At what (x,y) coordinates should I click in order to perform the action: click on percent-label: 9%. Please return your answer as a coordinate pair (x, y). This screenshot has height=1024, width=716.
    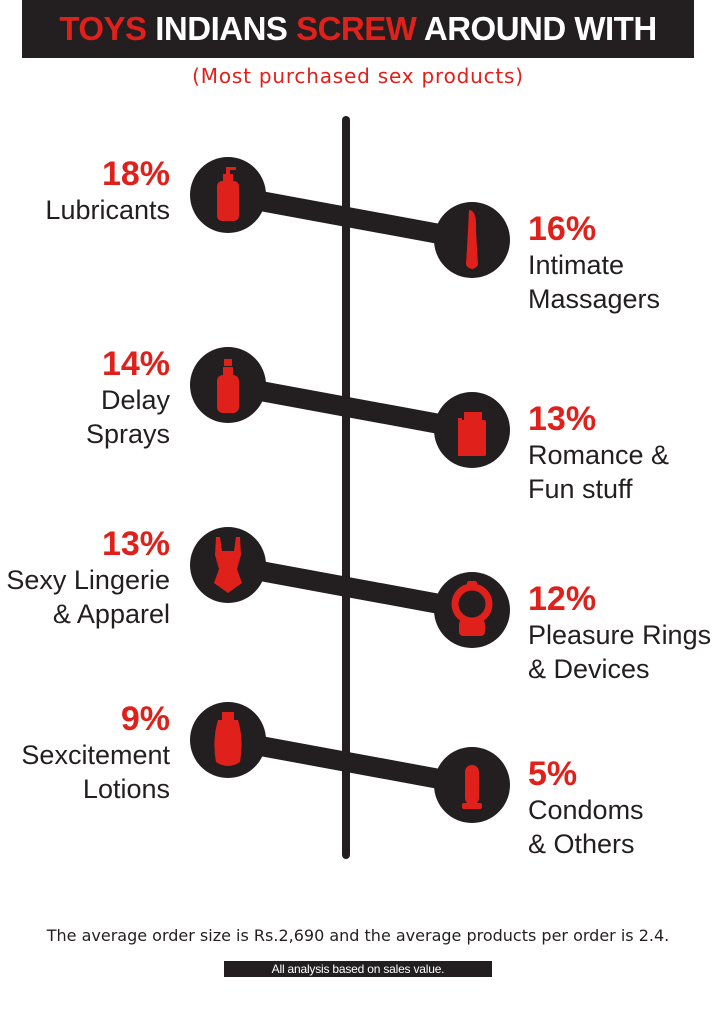
    Looking at the image, I should click on (145, 719).